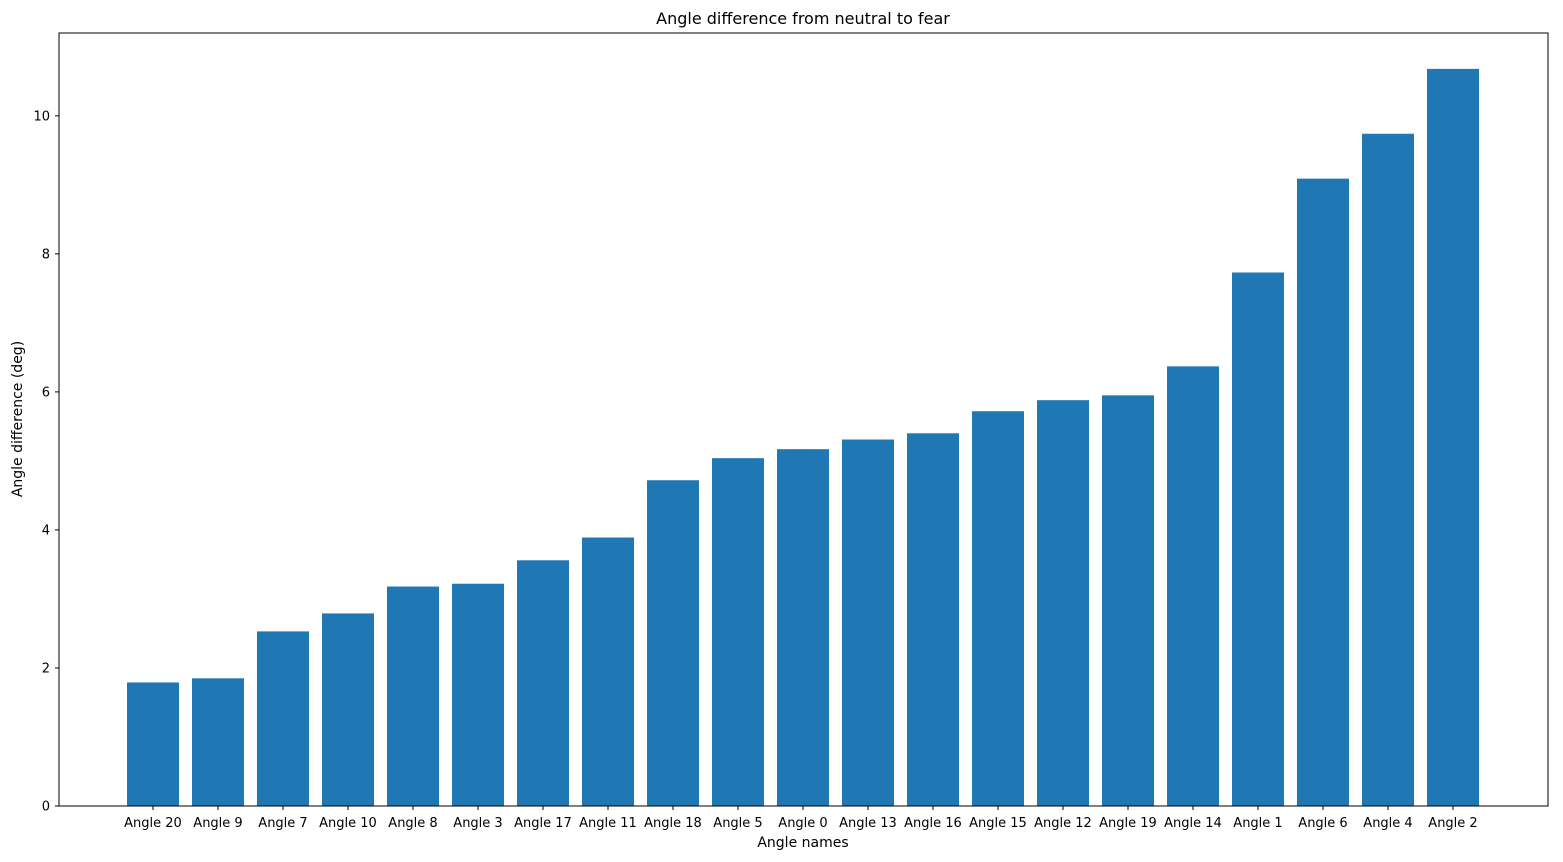 The image size is (1563, 862). Describe the element at coordinates (1128, 823) in the screenshot. I see `x-tick-label: Angle 19` at that location.